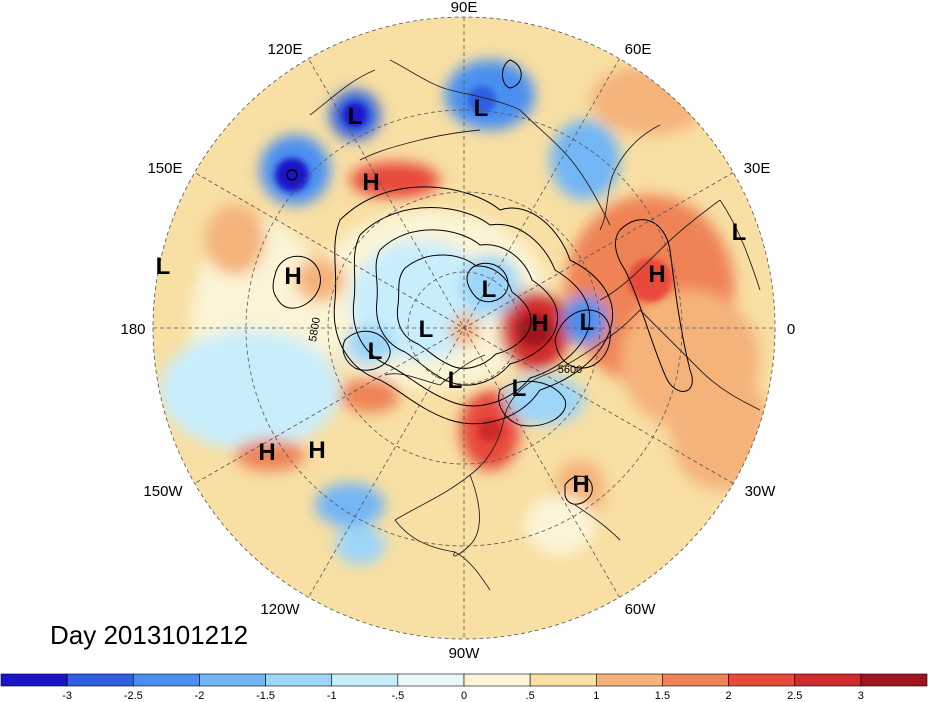 Image resolution: width=928 pixels, height=702 pixels. What do you see at coordinates (132, 329) in the screenshot?
I see `lon-label-180: 180` at bounding box center [132, 329].